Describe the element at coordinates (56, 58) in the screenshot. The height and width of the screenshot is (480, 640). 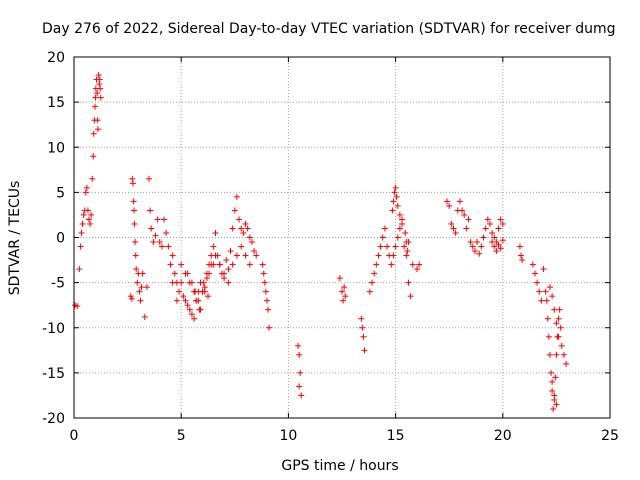
I see `y-tick-label: 20` at that location.